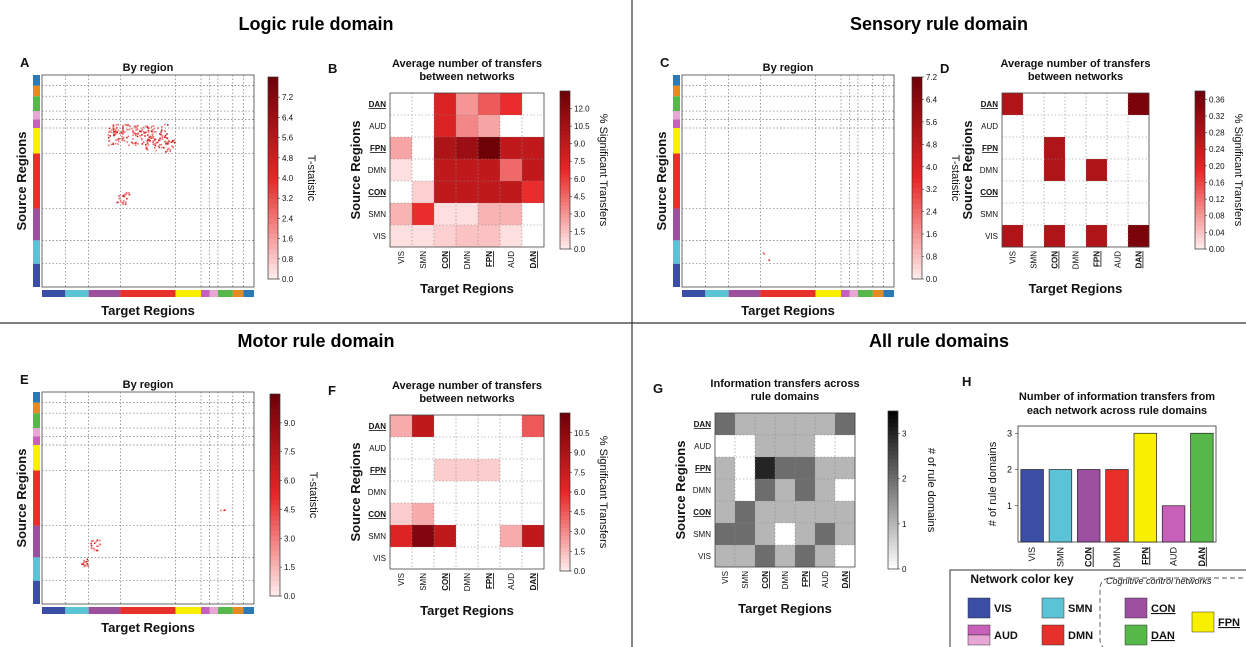 Image resolution: width=1246 pixels, height=647 pixels. What do you see at coordinates (288, 218) in the screenshot?
I see `colorbar-tick-label: 2.4` at bounding box center [288, 218].